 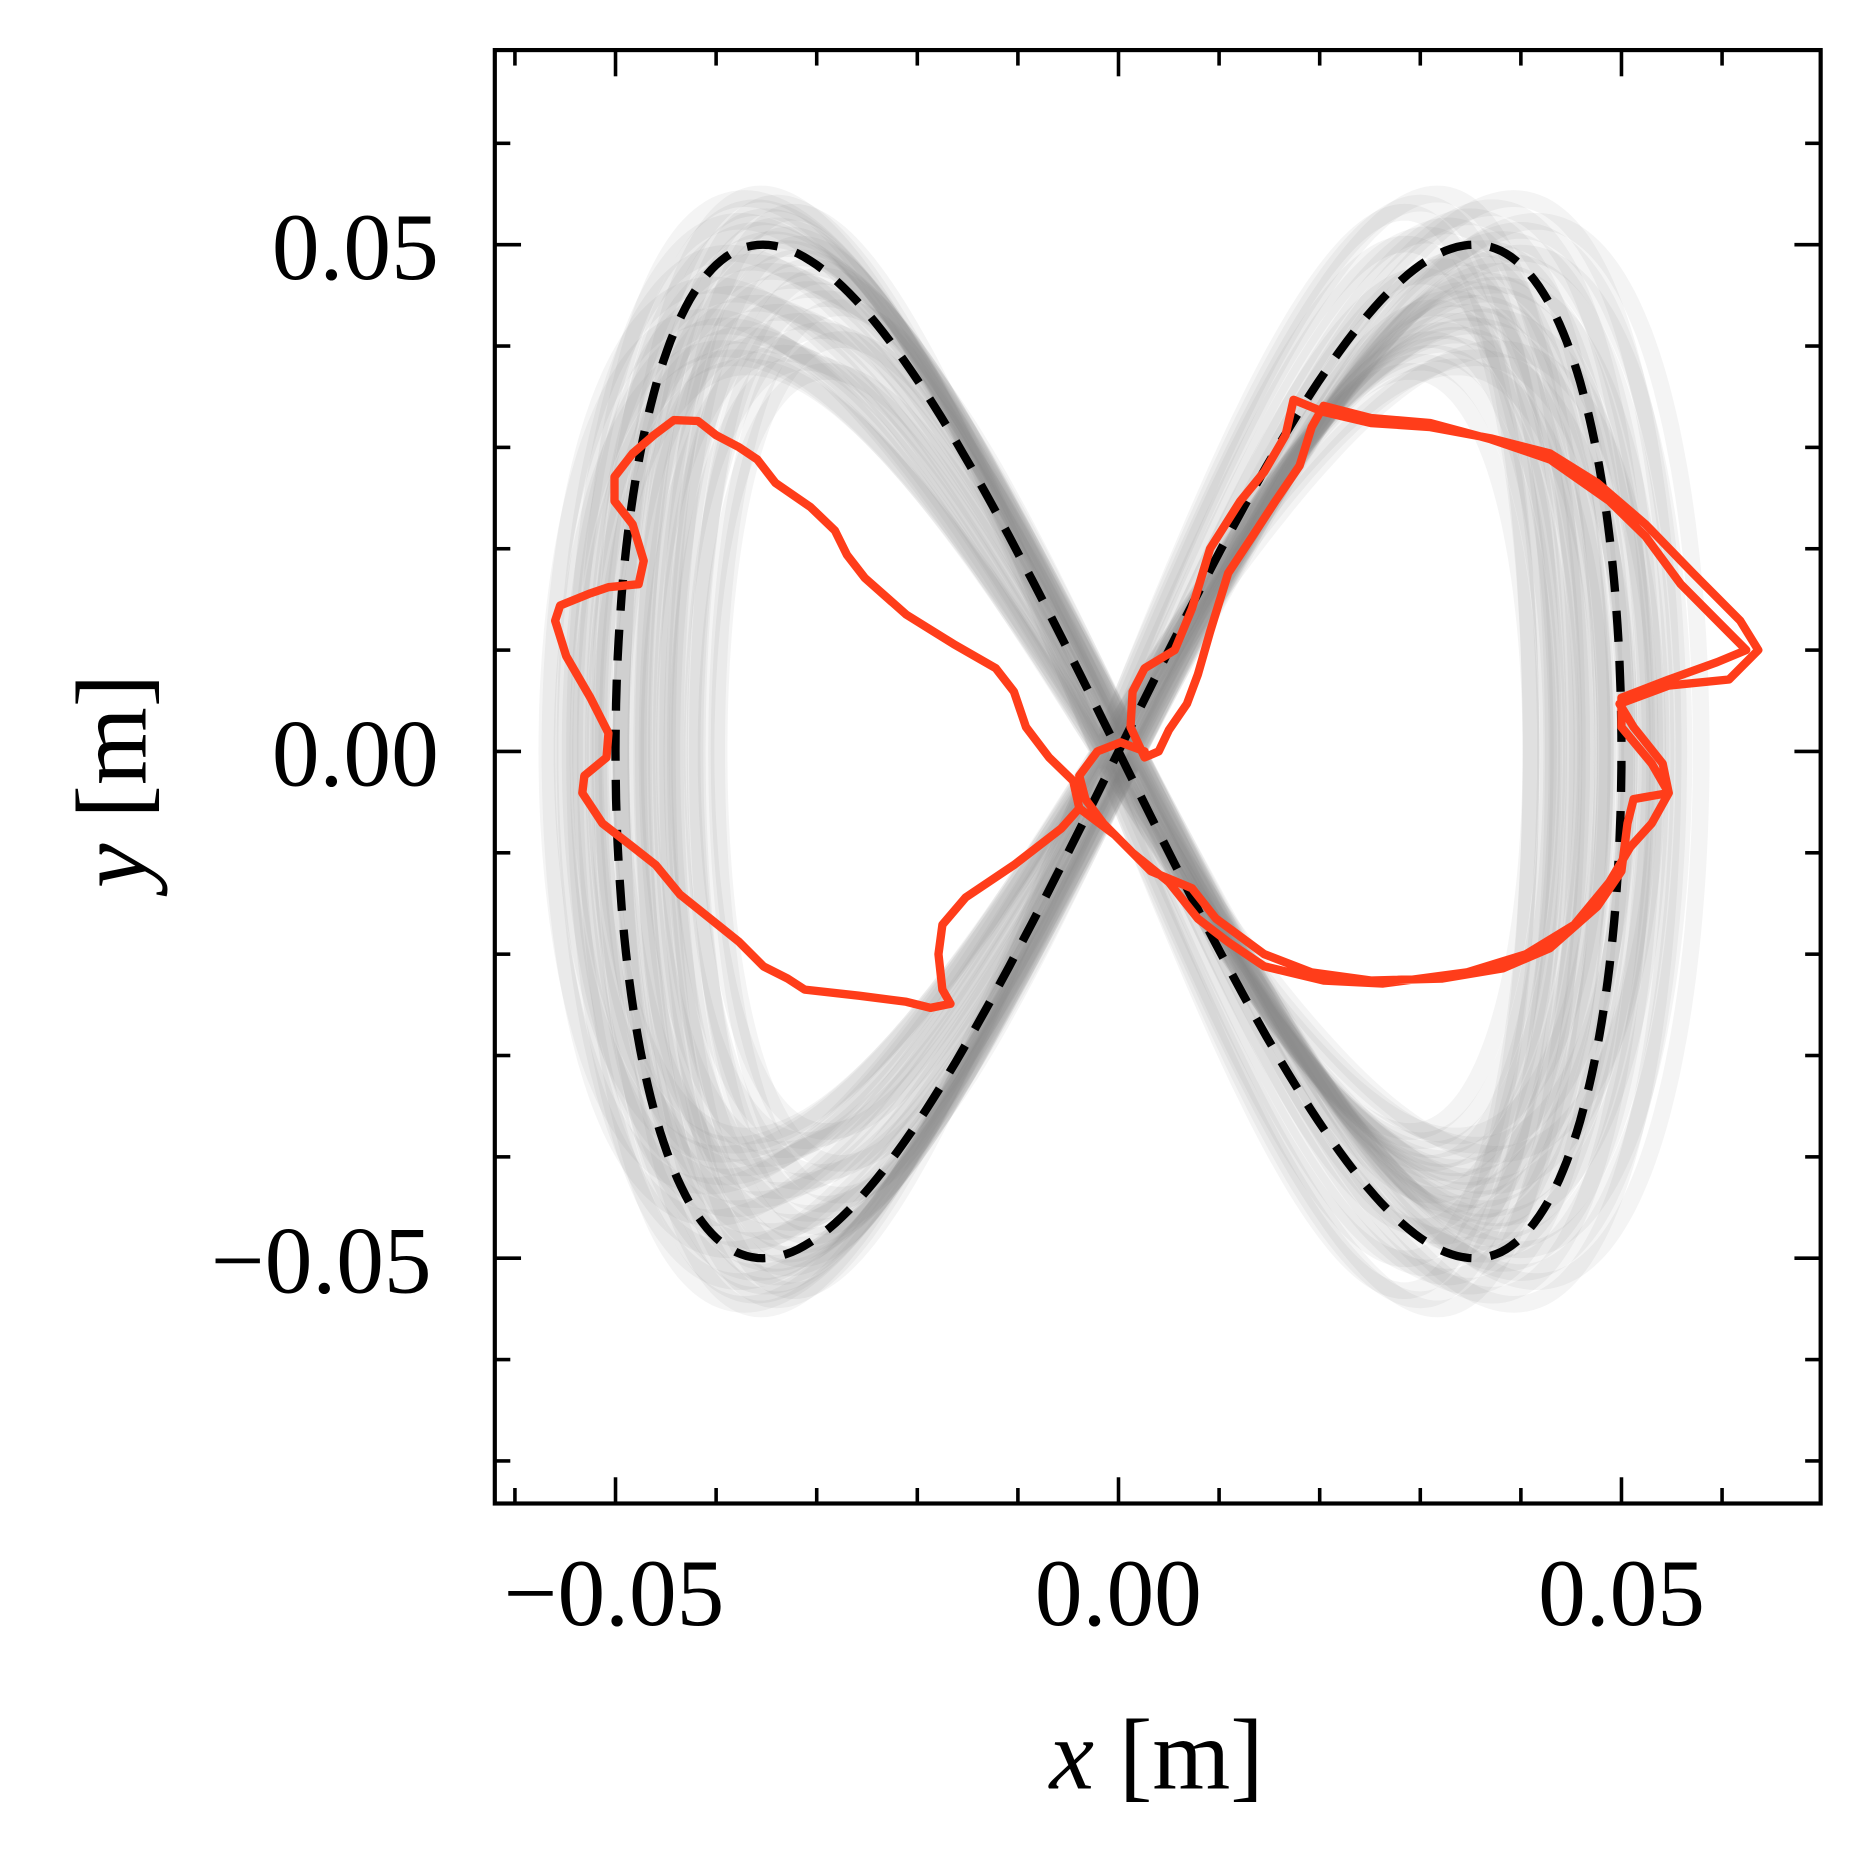 What do you see at coordinates (111, 785) in the screenshot?
I see `y-axis-label: y [m]` at bounding box center [111, 785].